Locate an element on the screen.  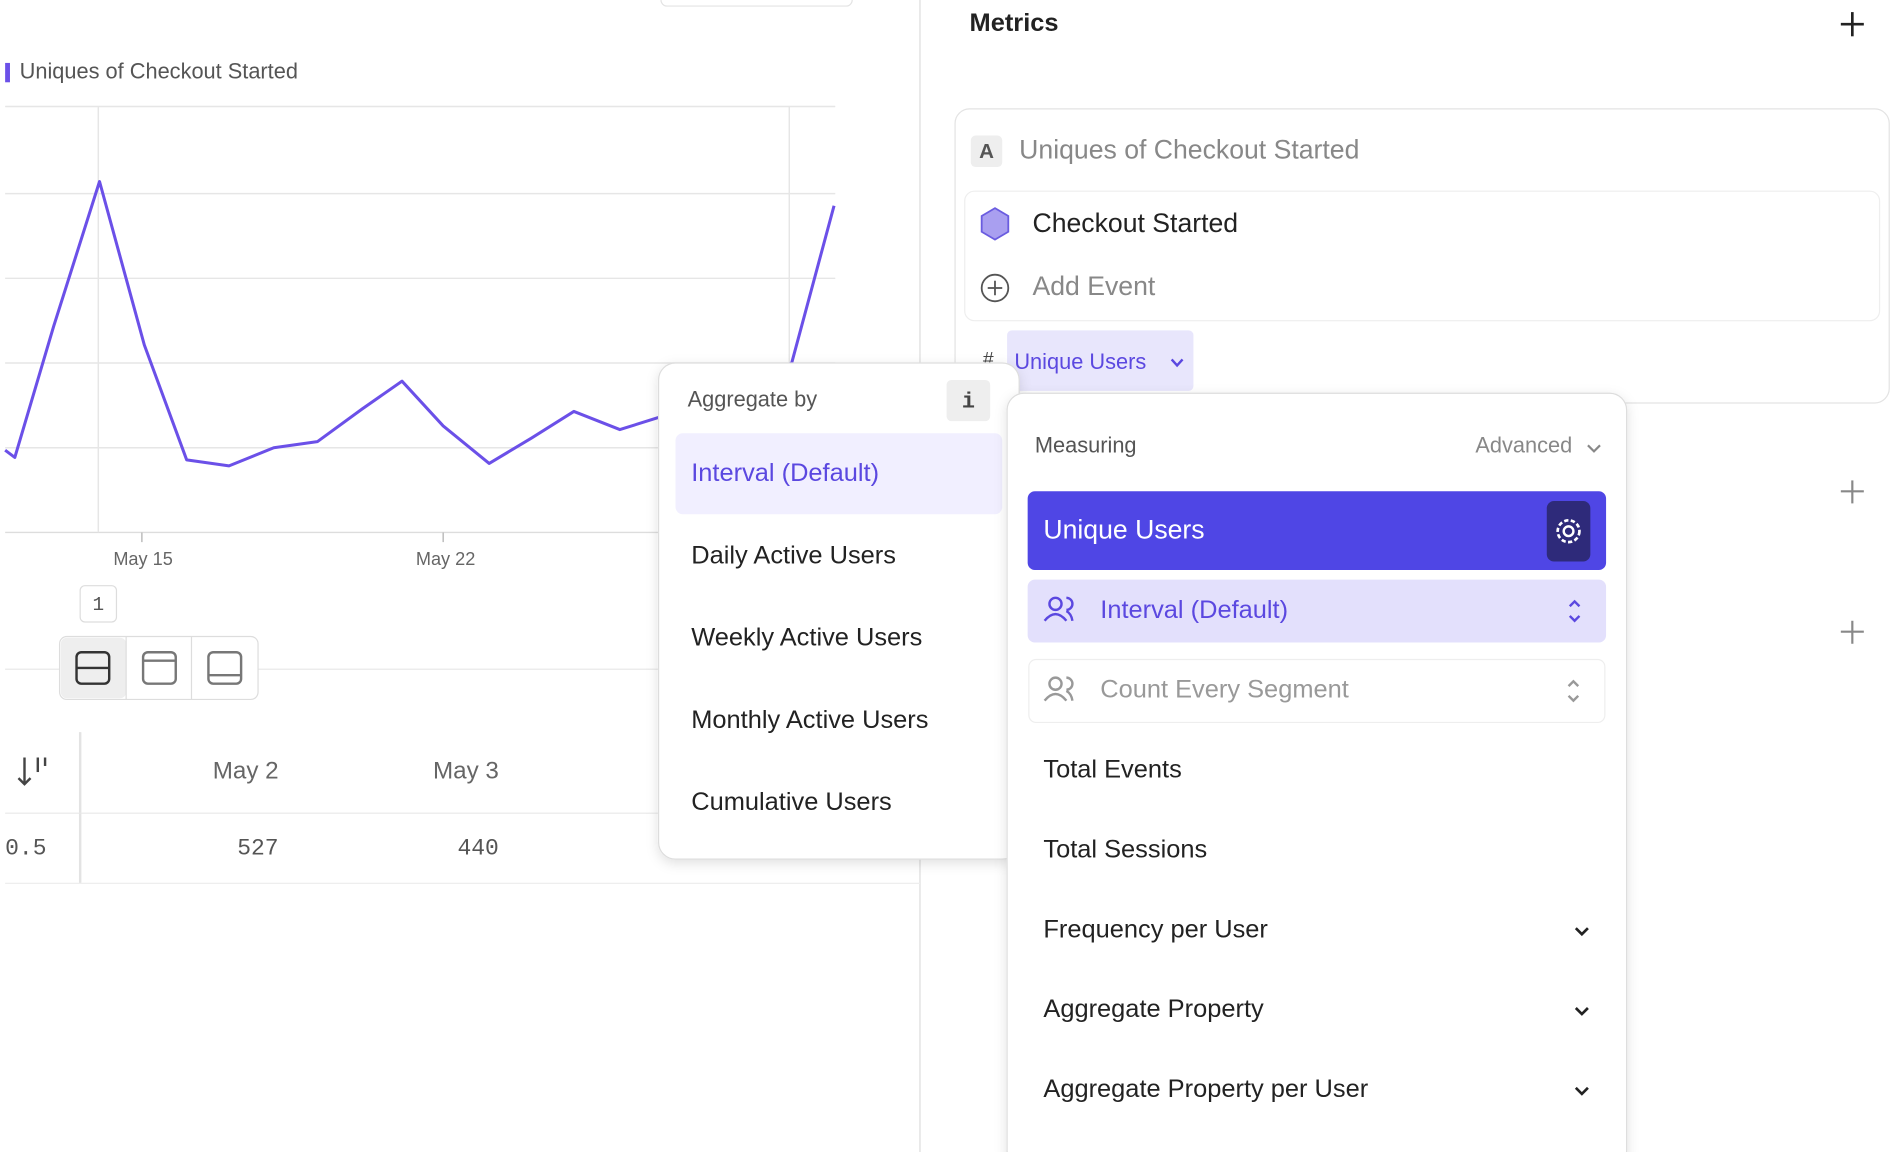
layout-icons is located at coordinates (159, 668).